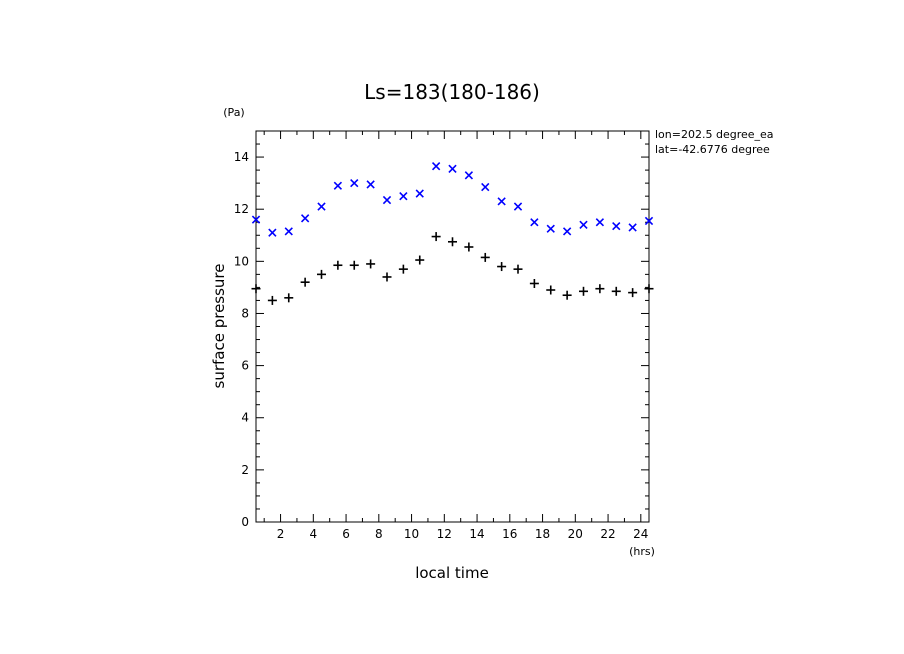 Image resolution: width=904 pixels, height=654 pixels. I want to click on x-tick-label: 10, so click(411, 534).